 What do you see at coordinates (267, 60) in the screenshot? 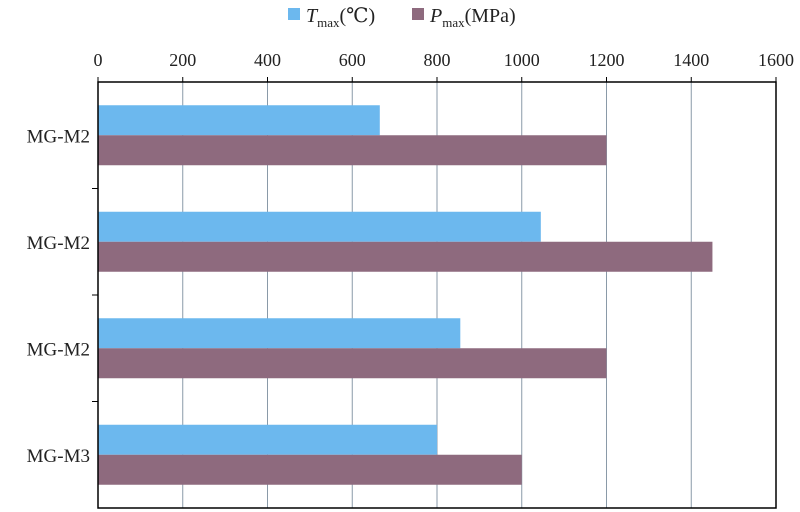
I see `x-tick-label: 400` at bounding box center [267, 60].